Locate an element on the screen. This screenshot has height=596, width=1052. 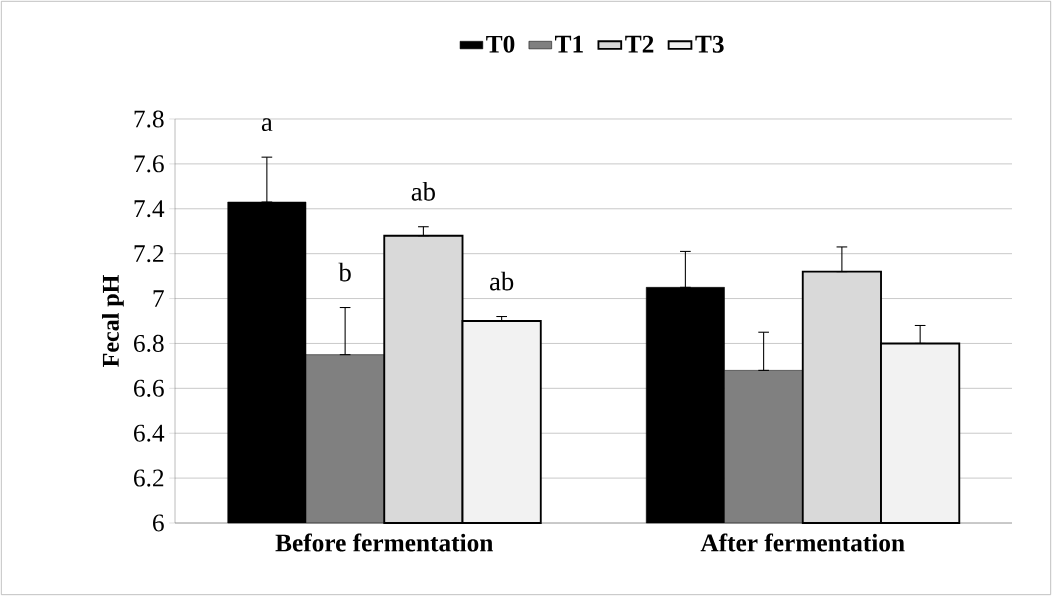
y-tick-label: 6.2 is located at coordinates (149, 478).